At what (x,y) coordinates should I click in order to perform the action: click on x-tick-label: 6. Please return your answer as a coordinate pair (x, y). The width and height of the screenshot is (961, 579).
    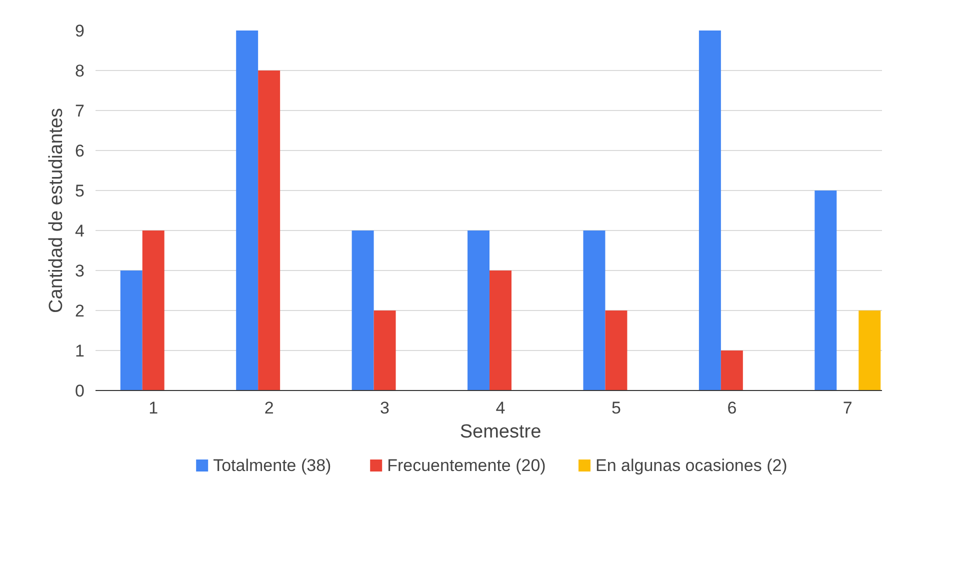
    Looking at the image, I should click on (732, 408).